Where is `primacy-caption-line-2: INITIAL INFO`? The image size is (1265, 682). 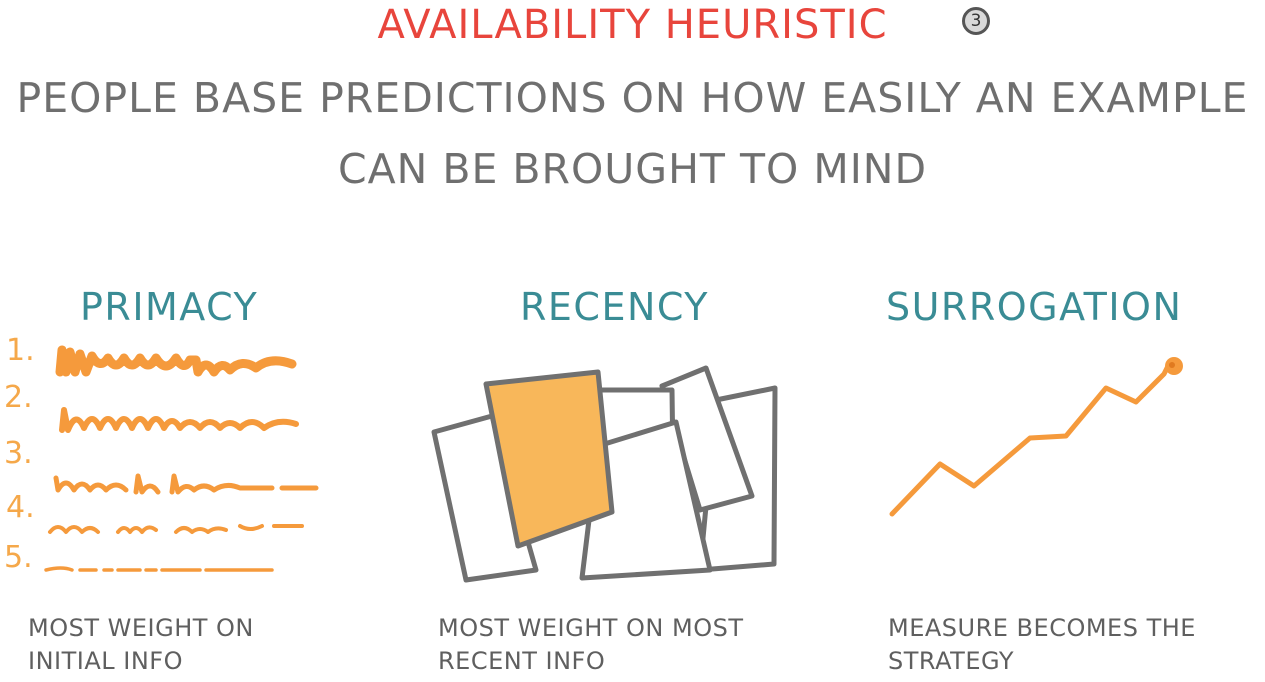
primacy-caption-line-2: INITIAL INFO is located at coordinates (105, 661).